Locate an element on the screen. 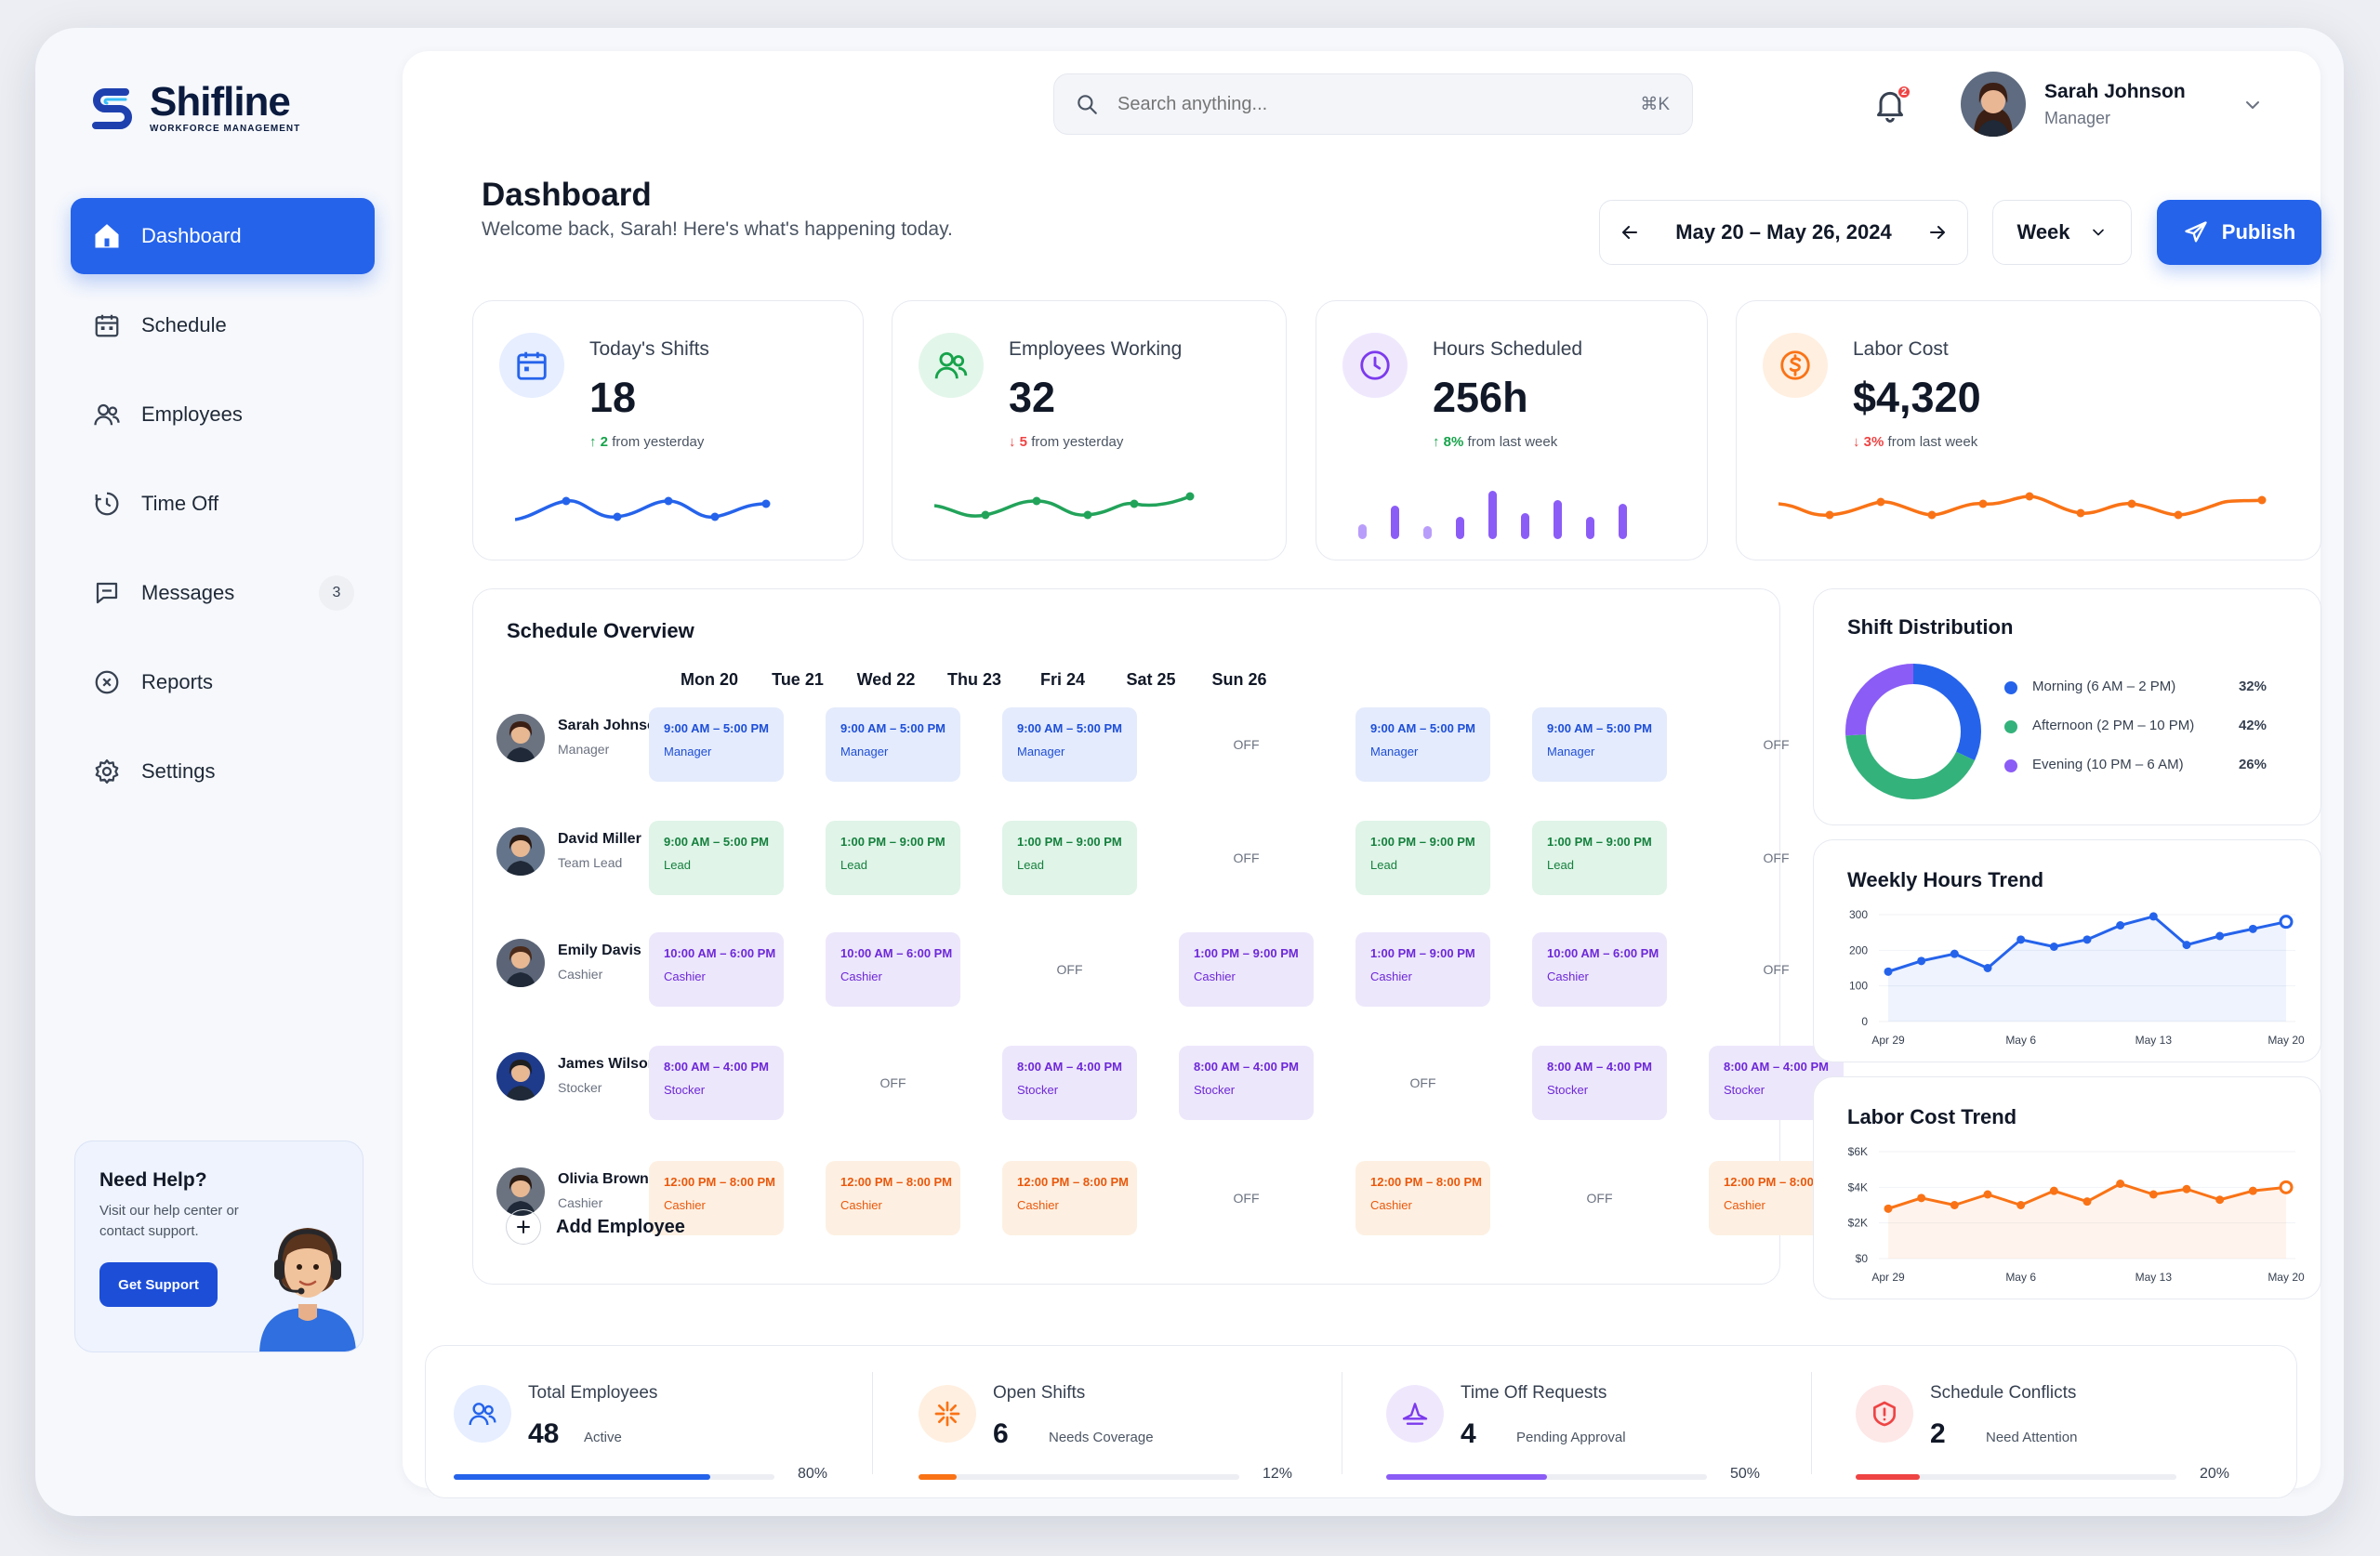  period-select: Week is located at coordinates (2062, 232).